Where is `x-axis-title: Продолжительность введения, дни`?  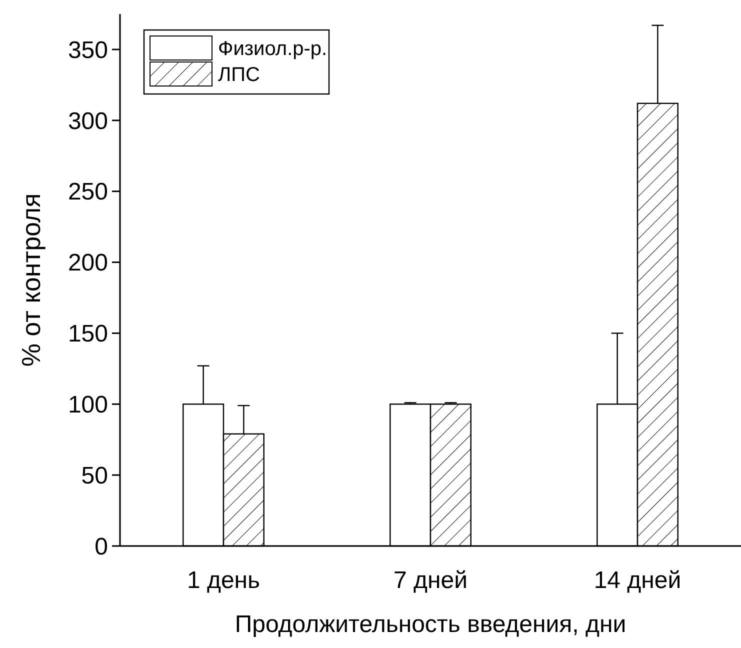
x-axis-title: Продолжительность введения, дни is located at coordinates (430, 624).